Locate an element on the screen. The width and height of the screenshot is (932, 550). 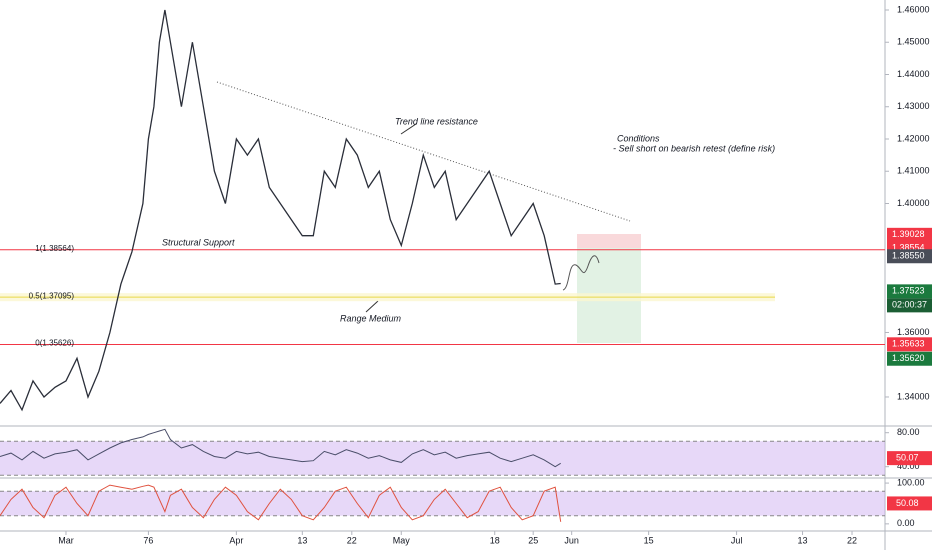
y-tick-label: 0.00 is located at coordinates (906, 523).